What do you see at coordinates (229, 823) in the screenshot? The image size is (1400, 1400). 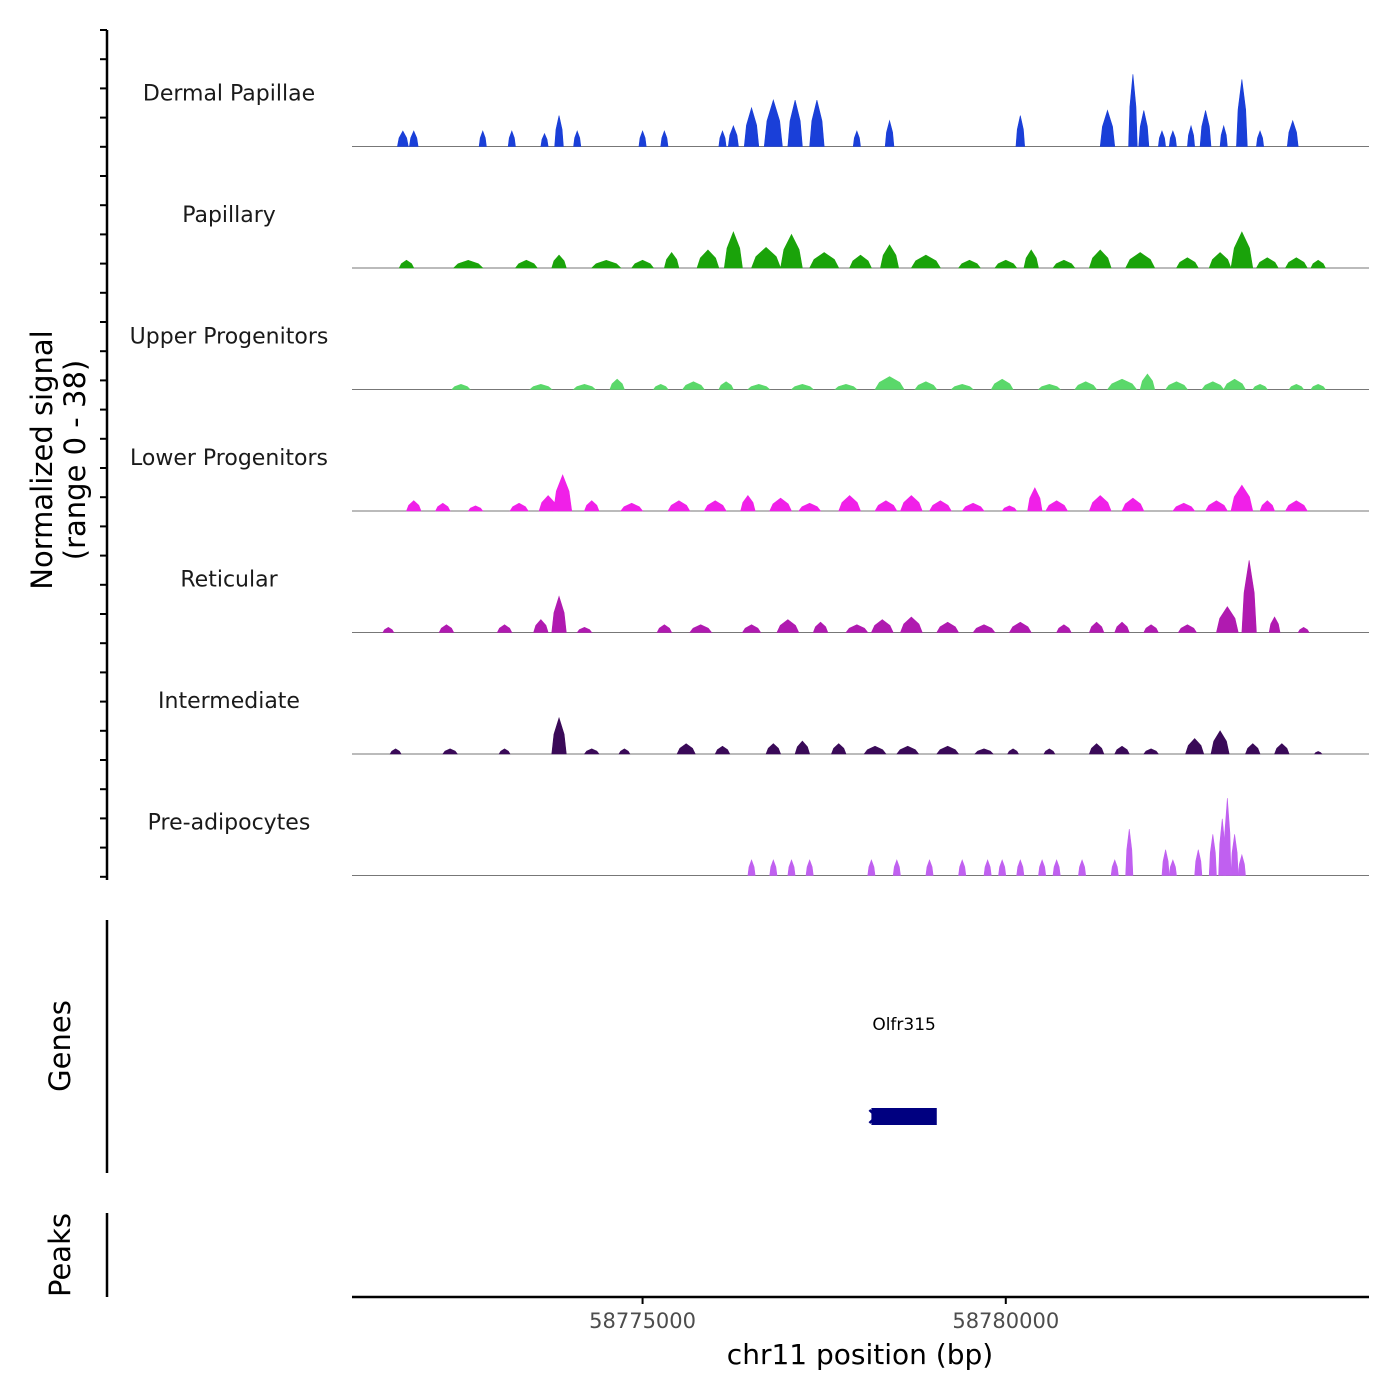 I see `track-label: Pre-adipocytes` at bounding box center [229, 823].